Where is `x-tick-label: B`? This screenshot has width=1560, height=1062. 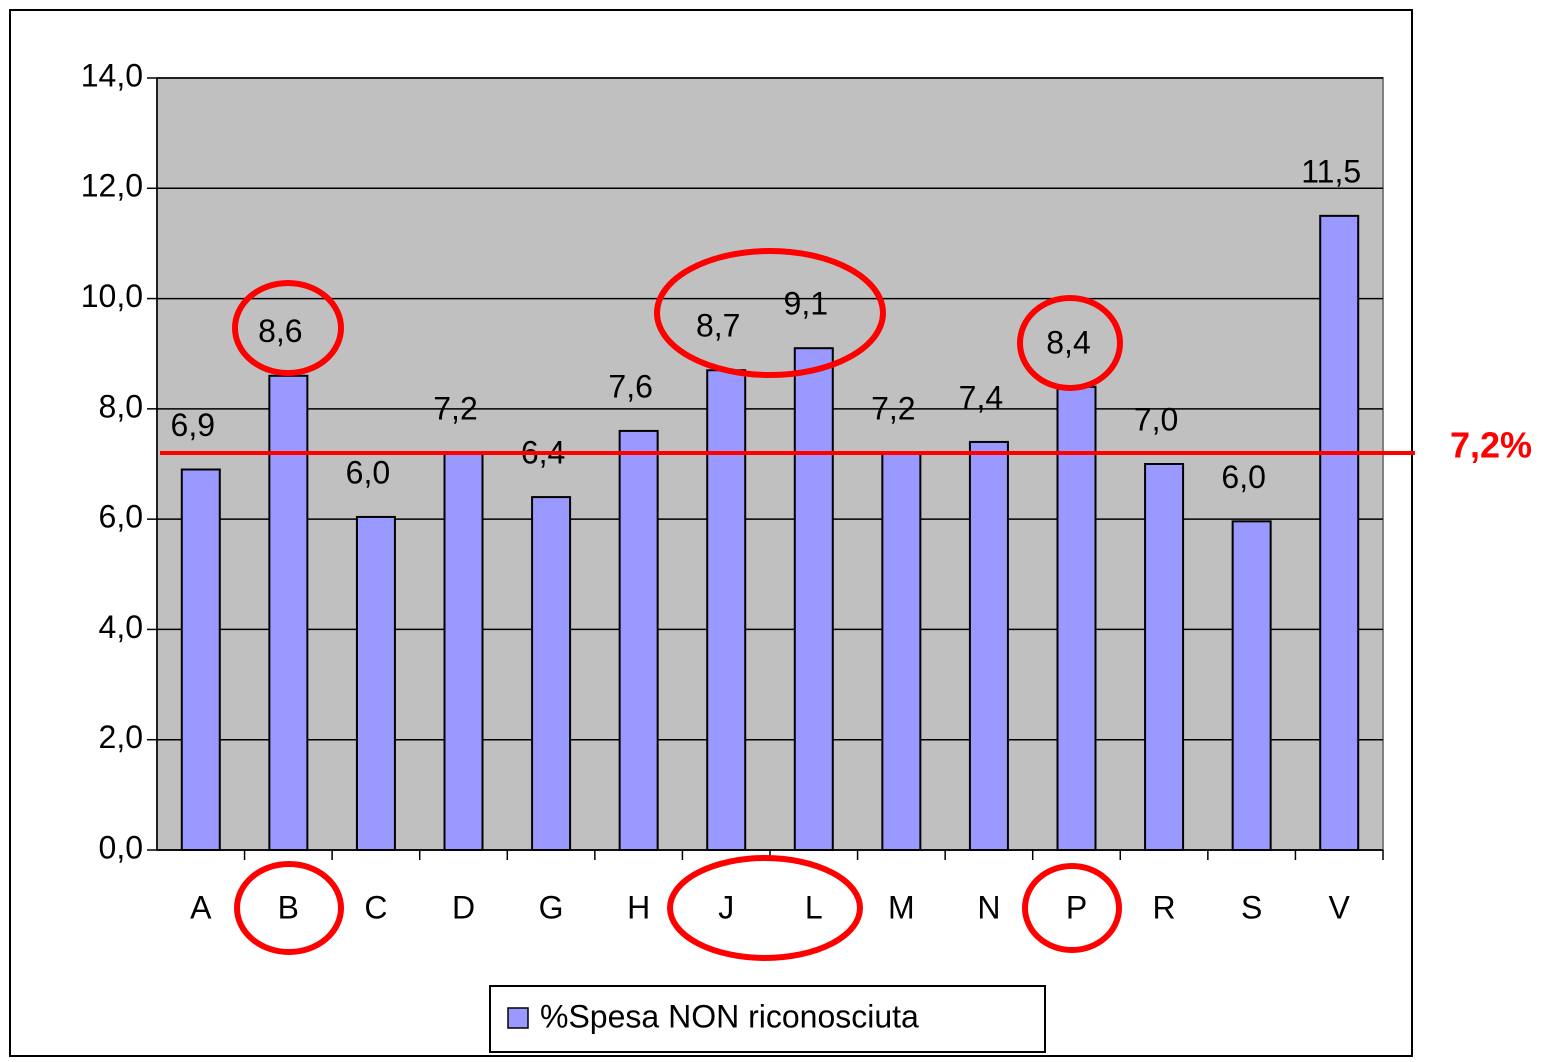
x-tick-label: B is located at coordinates (288, 907).